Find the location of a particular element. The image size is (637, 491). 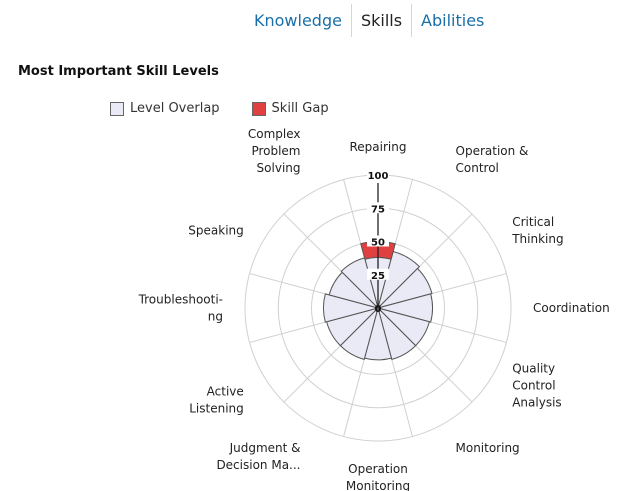

chart-legend: Level Overlap Skill Gap is located at coordinates (219, 108).